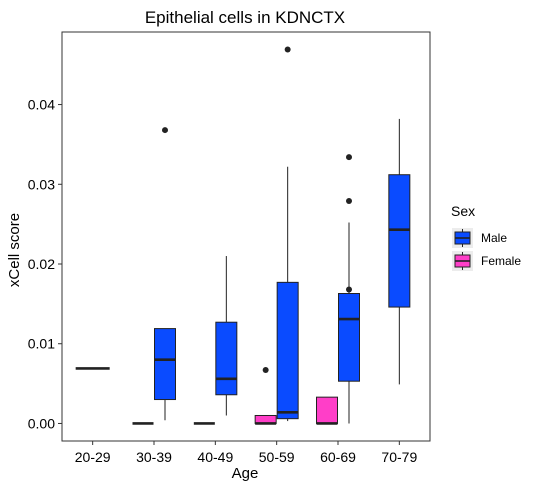  I want to click on y-axis-label: xCell score, so click(14, 250).